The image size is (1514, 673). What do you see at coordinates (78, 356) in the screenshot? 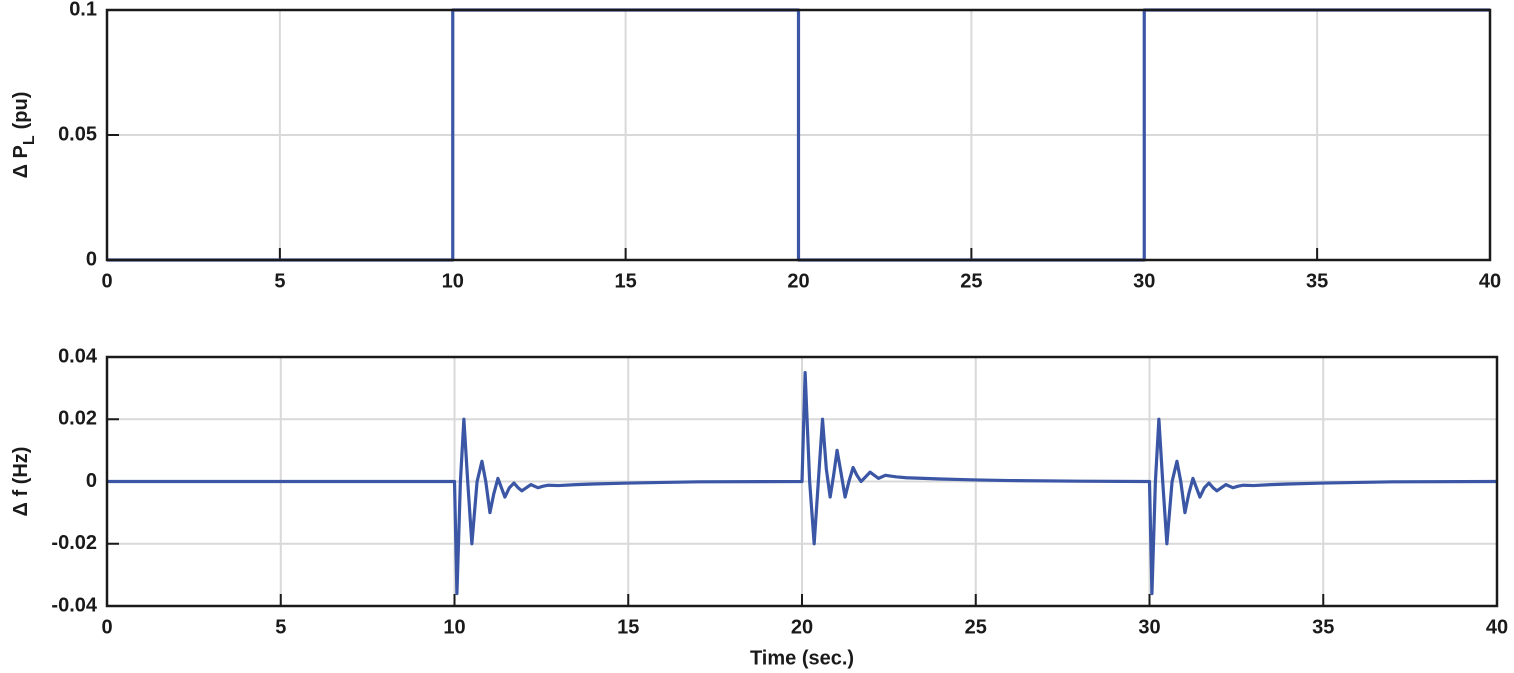
I see `y-tick-label: 0.04` at bounding box center [78, 356].